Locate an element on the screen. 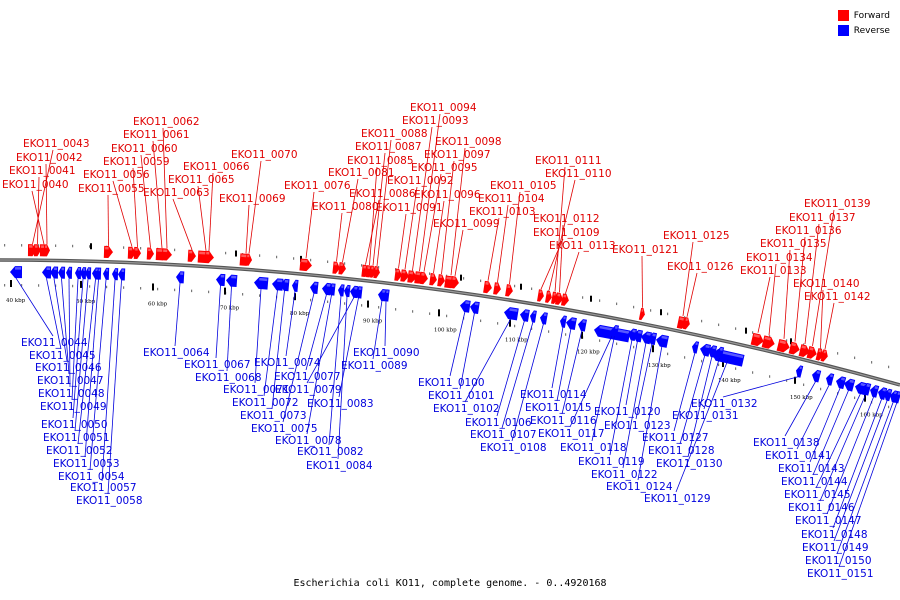 This screenshot has height=600, width=900. forward-gene-label: EKO11_0087 is located at coordinates (388, 147).